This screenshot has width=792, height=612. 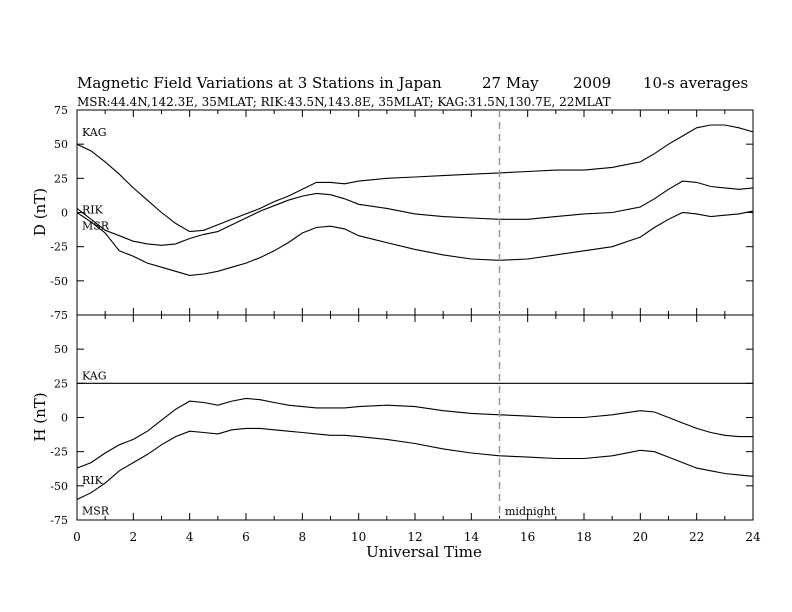 What do you see at coordinates (358, 537) in the screenshot?
I see `x-tick-label: 10` at bounding box center [358, 537].